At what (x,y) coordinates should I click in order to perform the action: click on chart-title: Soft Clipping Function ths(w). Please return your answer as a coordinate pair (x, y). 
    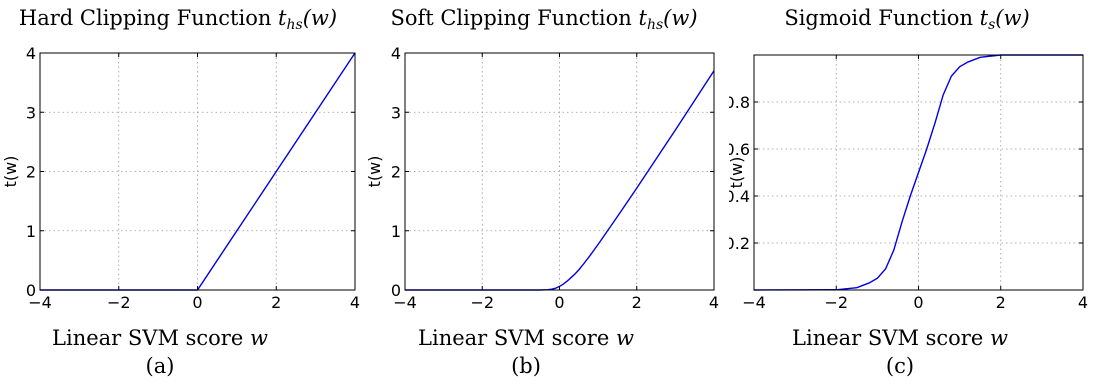
    Looking at the image, I should click on (544, 19).